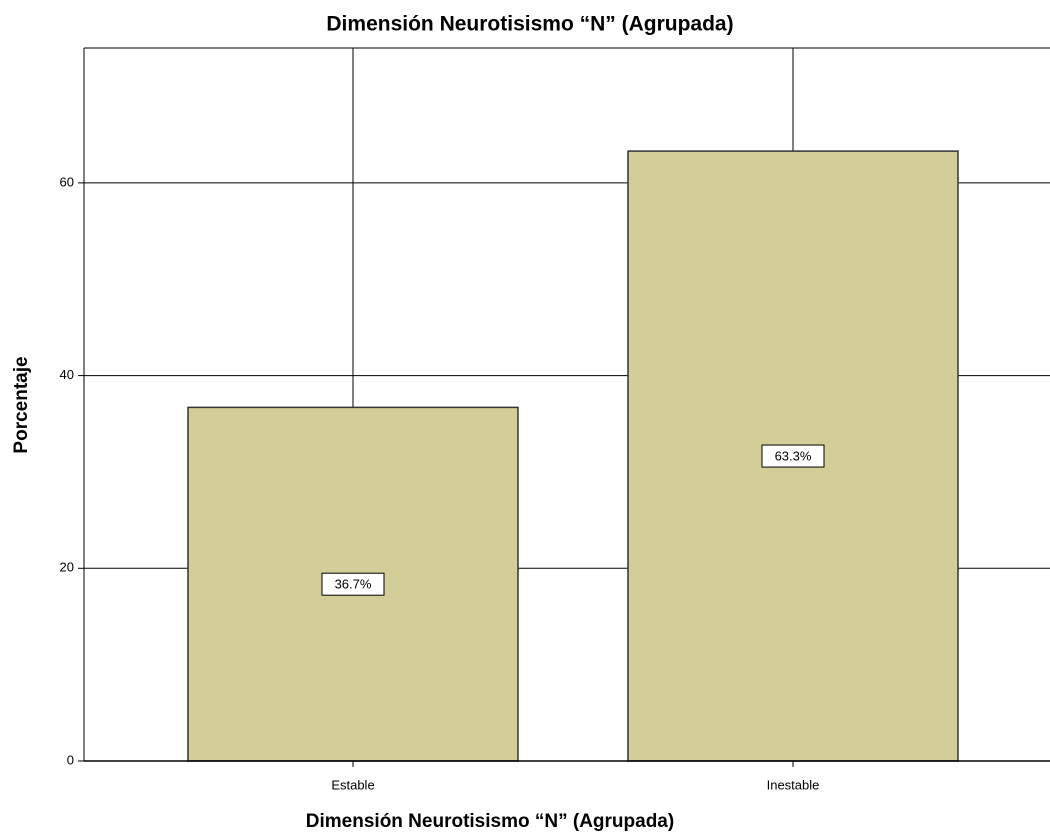  Describe the element at coordinates (67, 374) in the screenshot. I see `y-tick-label: 40` at that location.